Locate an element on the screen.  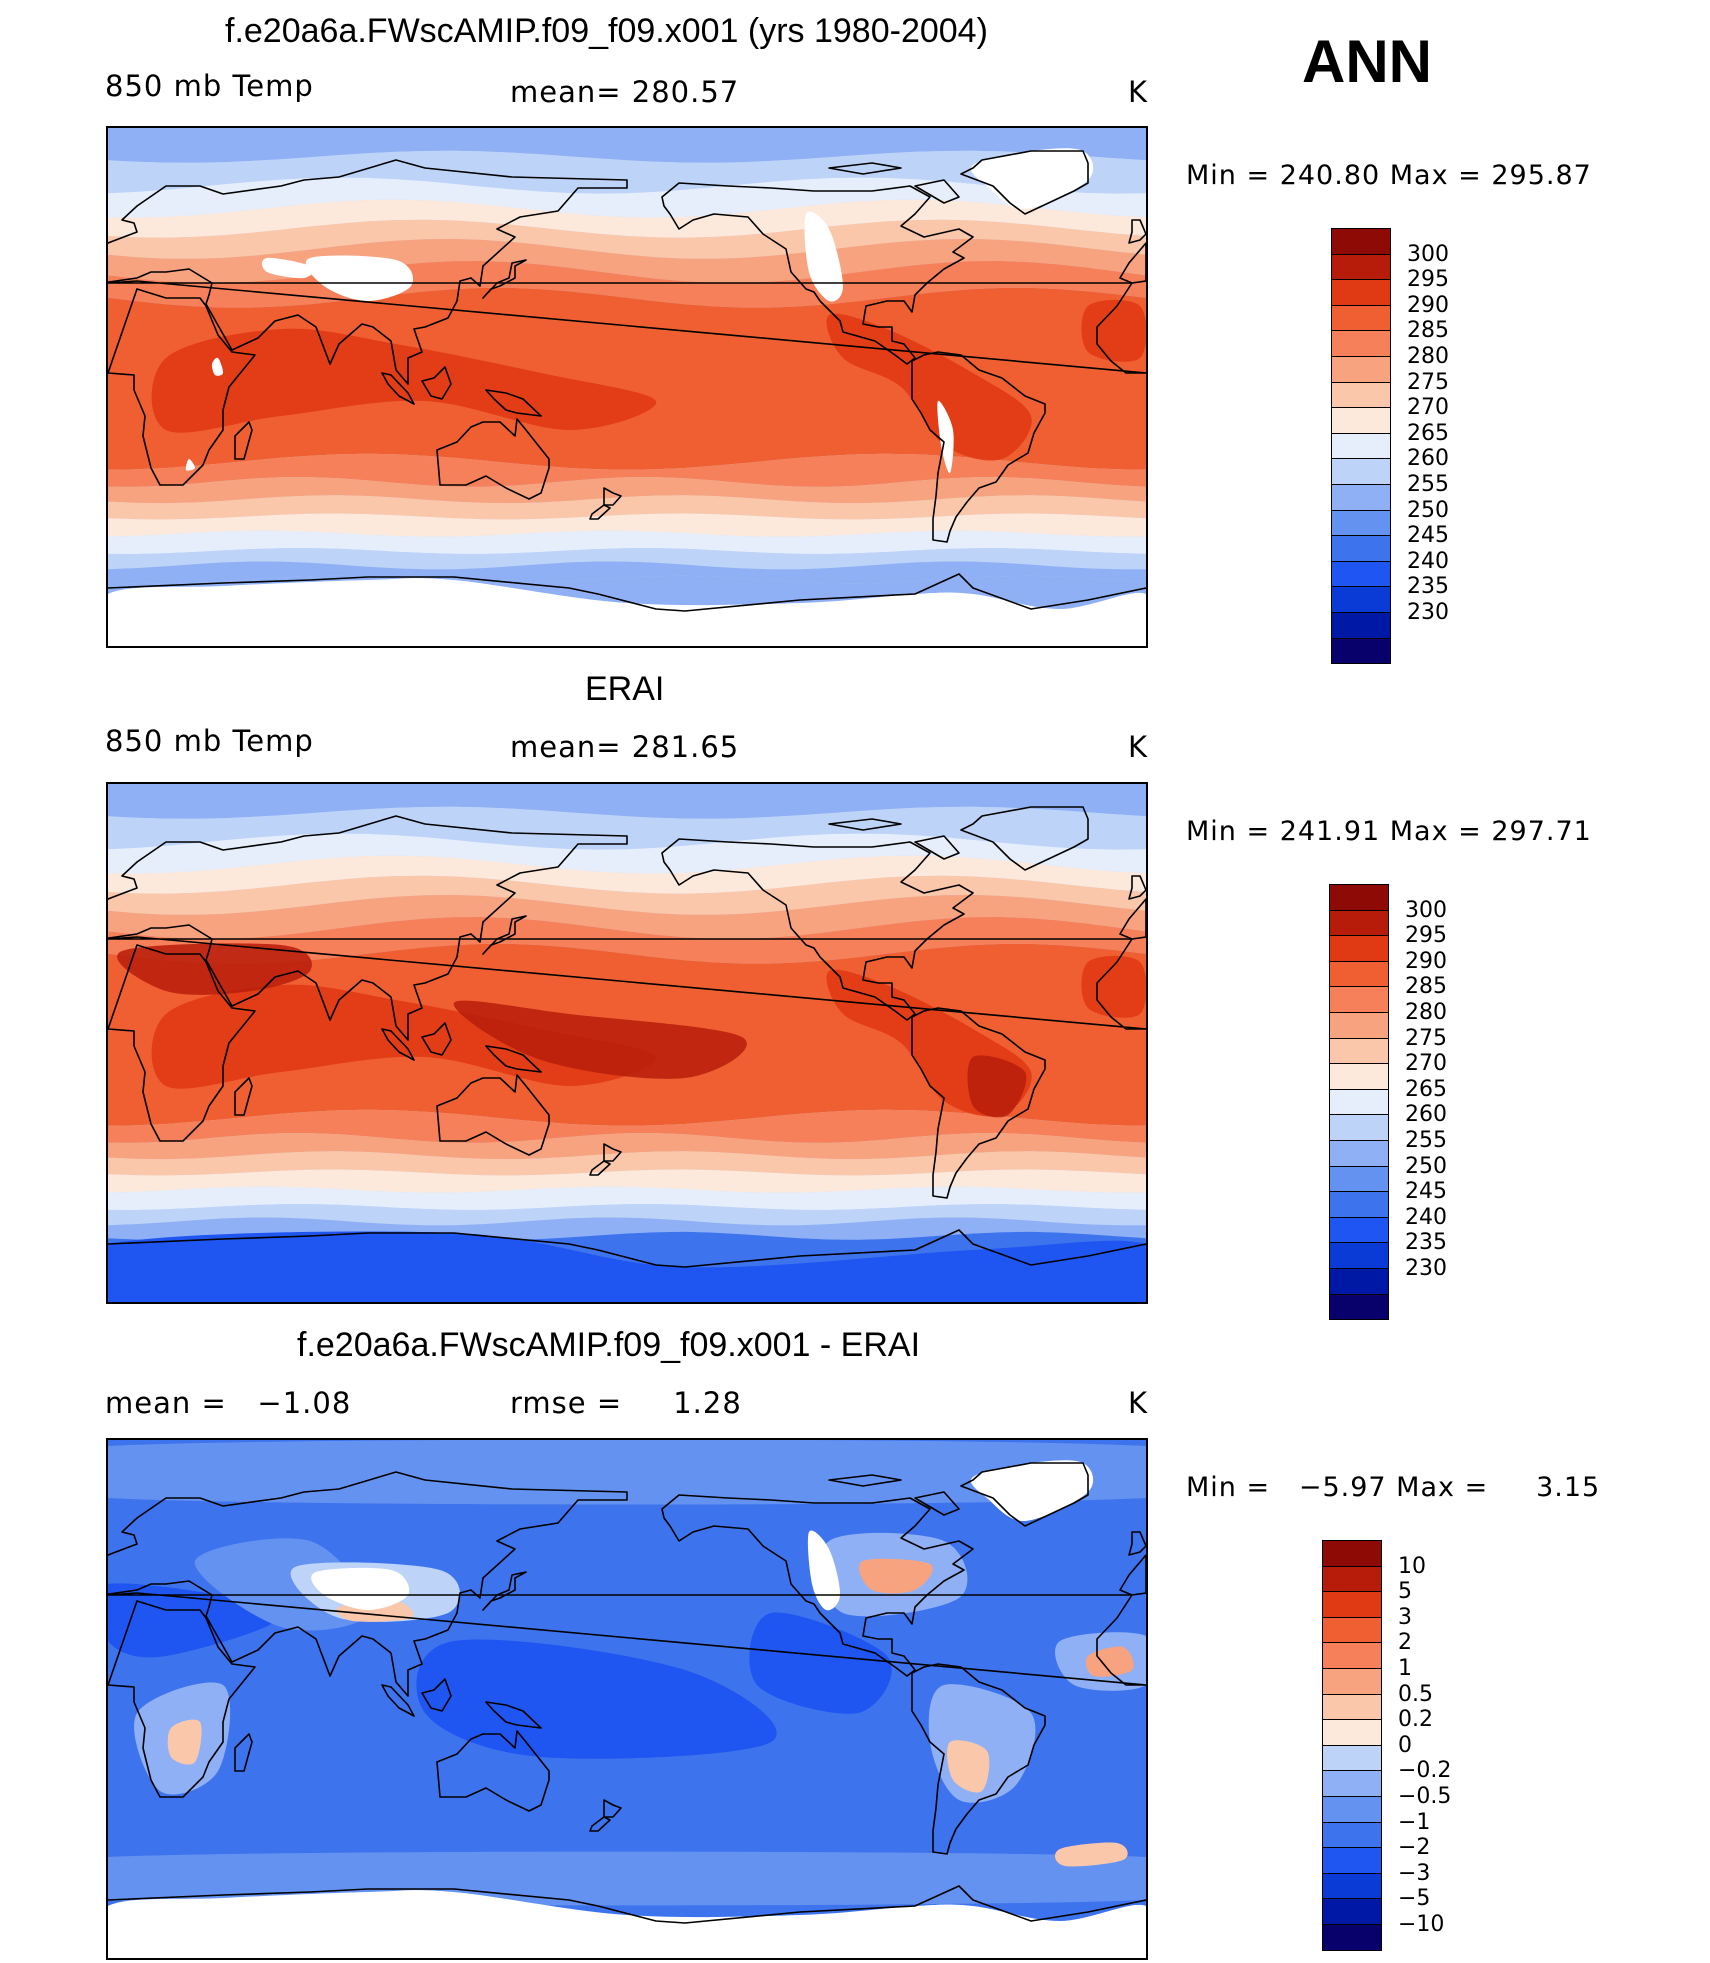
variable-label: 850 mb Temp is located at coordinates (209, 741).